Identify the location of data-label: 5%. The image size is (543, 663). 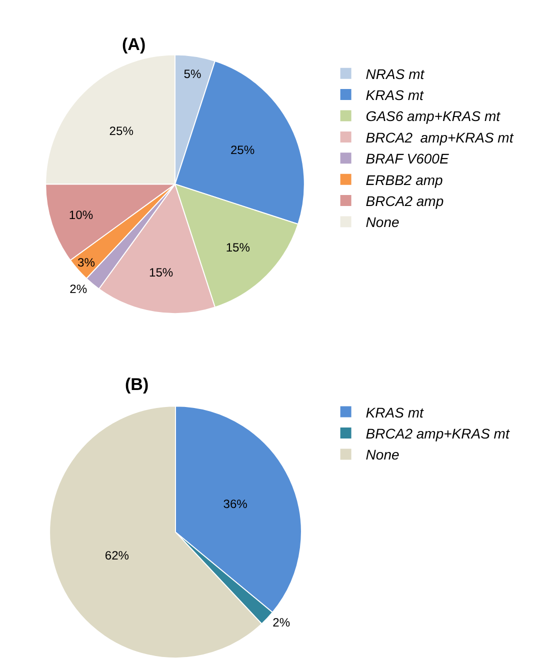
(193, 73).